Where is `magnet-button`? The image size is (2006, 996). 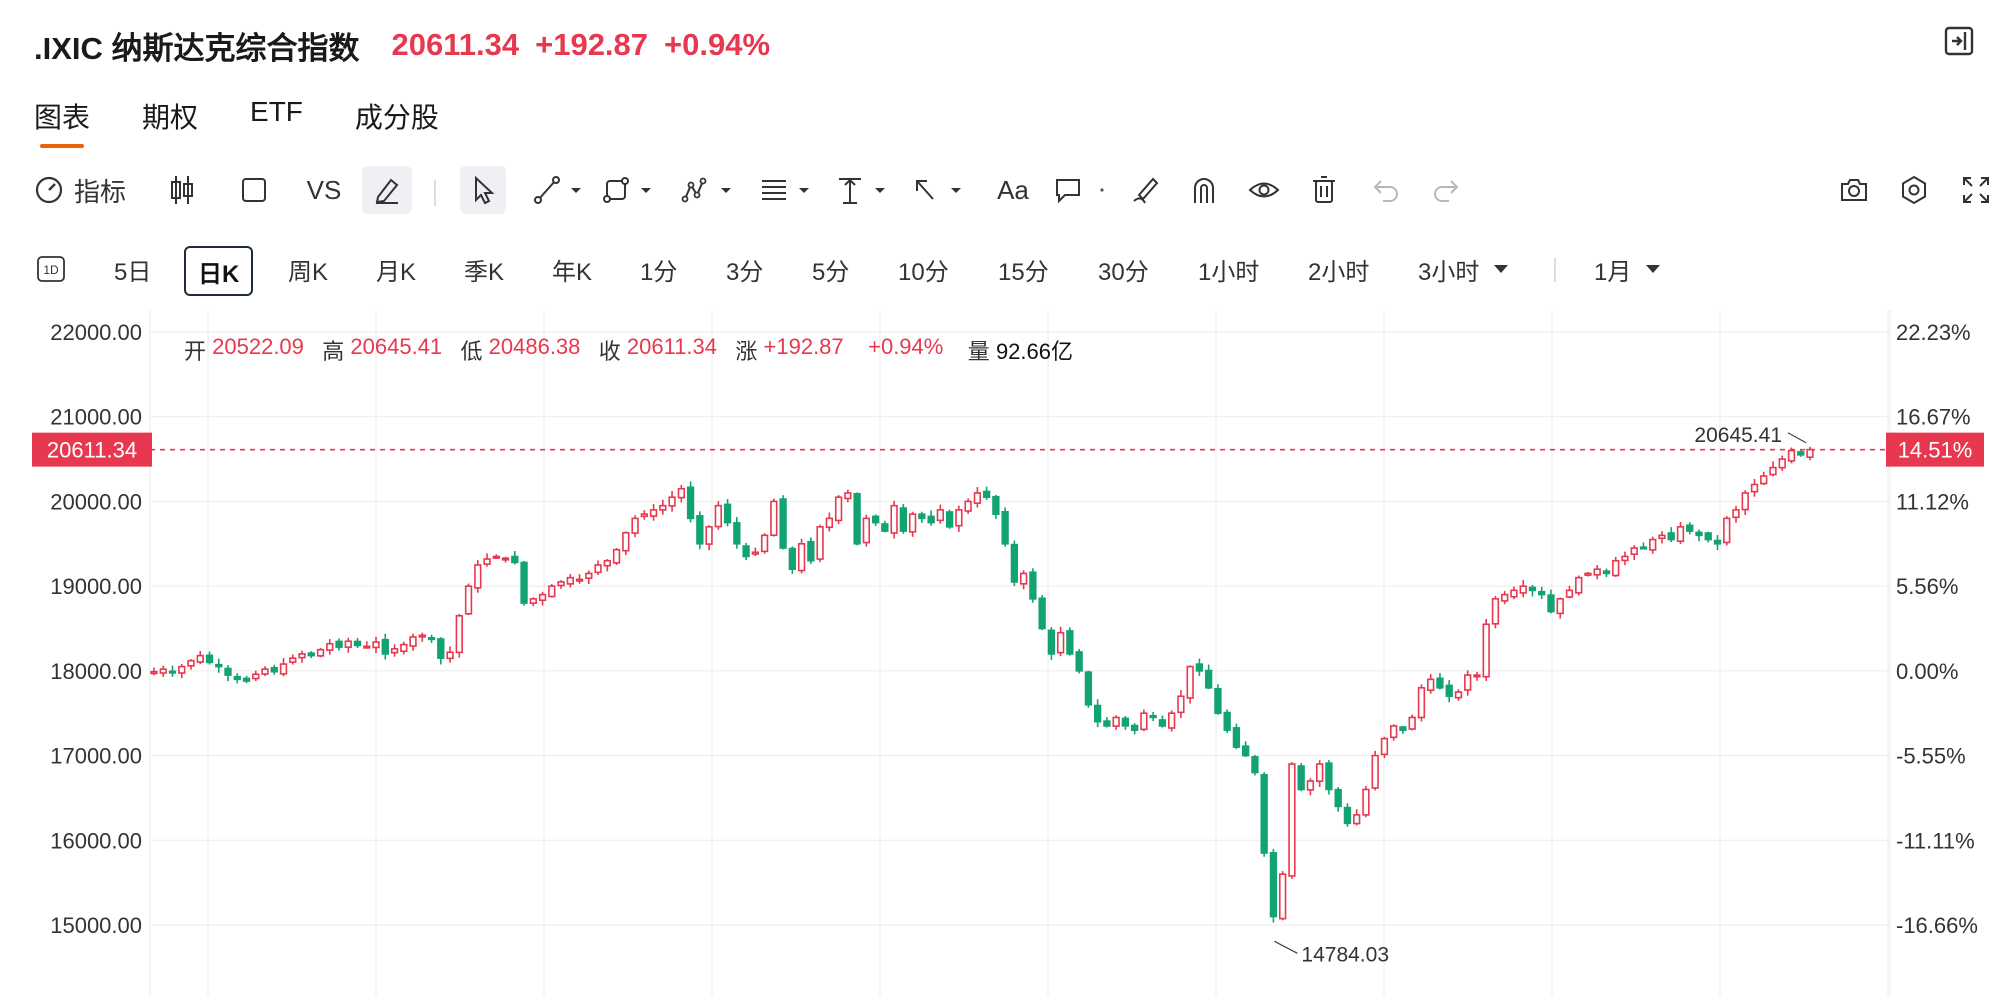
magnet-button is located at coordinates (1204, 190).